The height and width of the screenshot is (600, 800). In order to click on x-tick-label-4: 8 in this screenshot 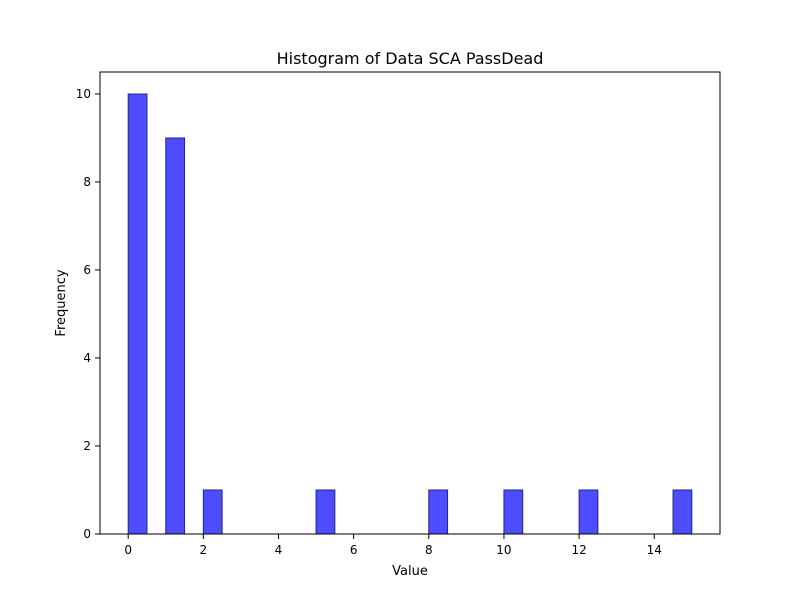, I will do `click(429, 550)`.